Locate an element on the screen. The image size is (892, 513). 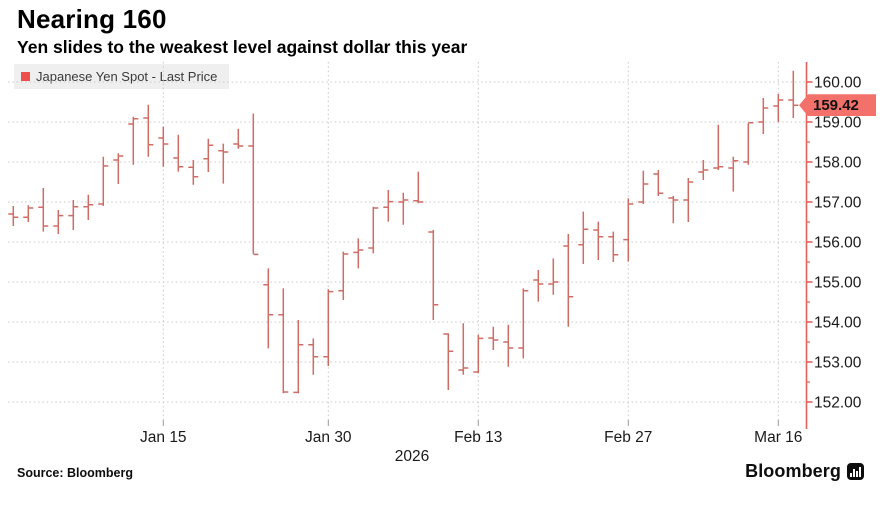
svg-text: 158.00 is located at coordinates (838, 163).